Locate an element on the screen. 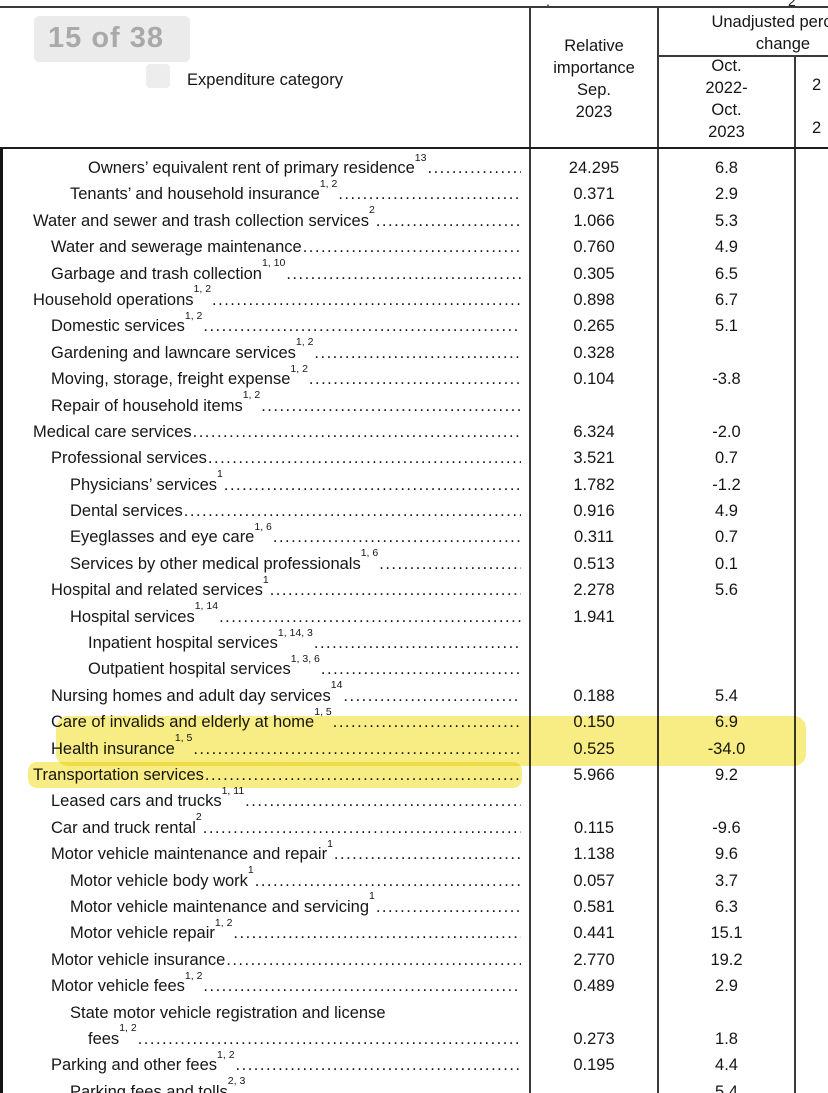 The image size is (828, 1093). row-label: Repair of household items1, 2 is located at coordinates (156, 402).